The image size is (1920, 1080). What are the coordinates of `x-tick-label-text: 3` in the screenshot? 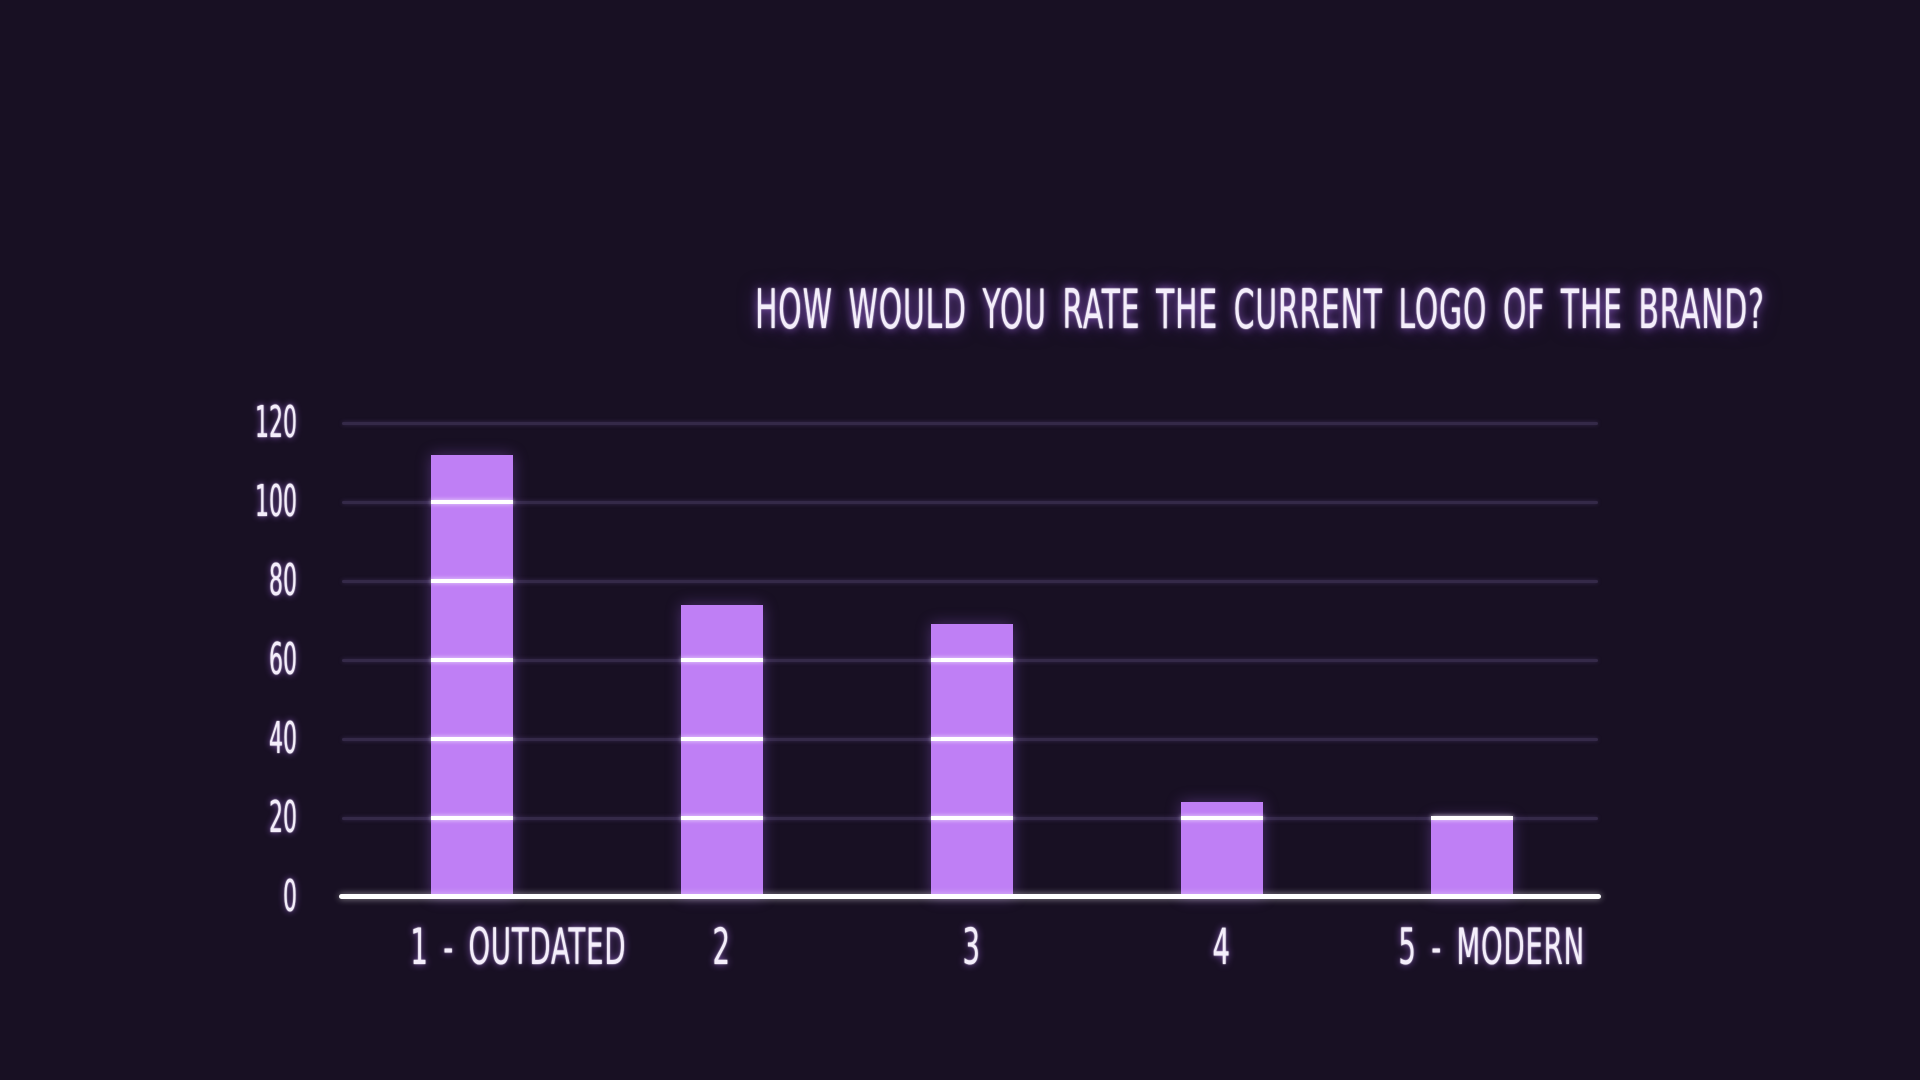 It's located at (972, 947).